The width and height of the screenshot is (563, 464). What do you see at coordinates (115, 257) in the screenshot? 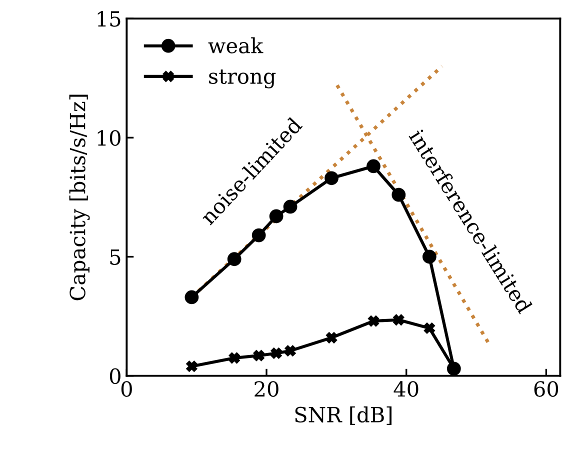
I see `y-tick-label: 5` at bounding box center [115, 257].